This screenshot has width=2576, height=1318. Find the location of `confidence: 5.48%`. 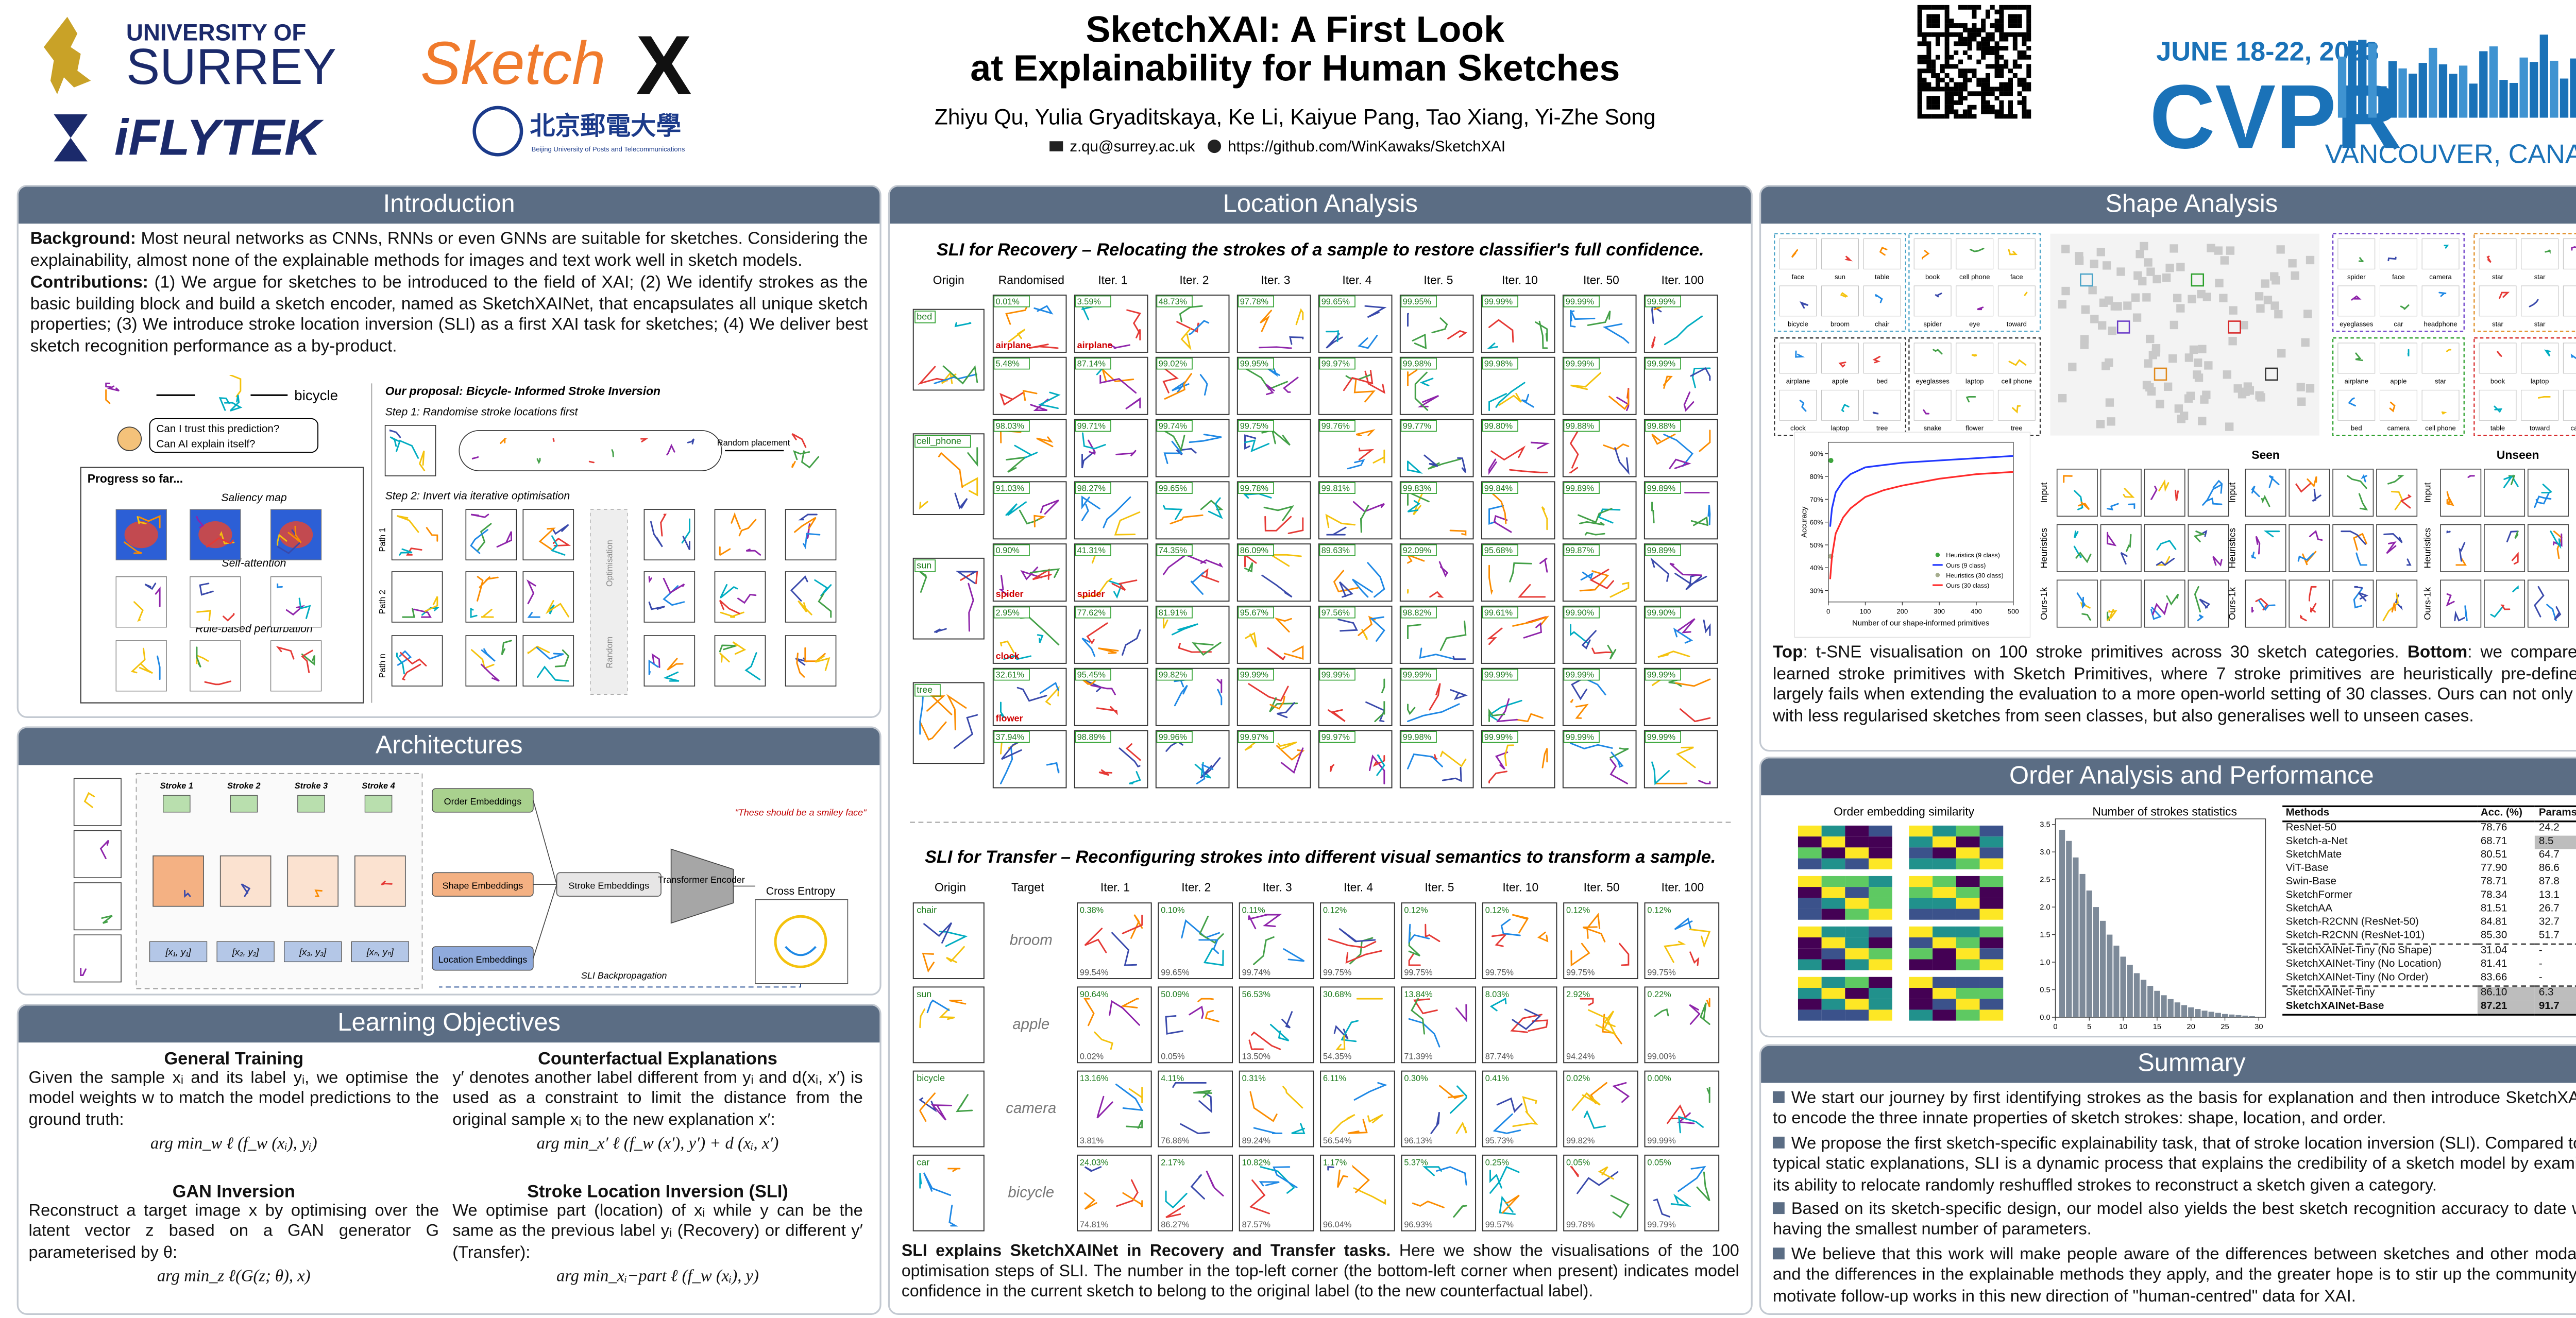

confidence: 5.48% is located at coordinates (1008, 364).